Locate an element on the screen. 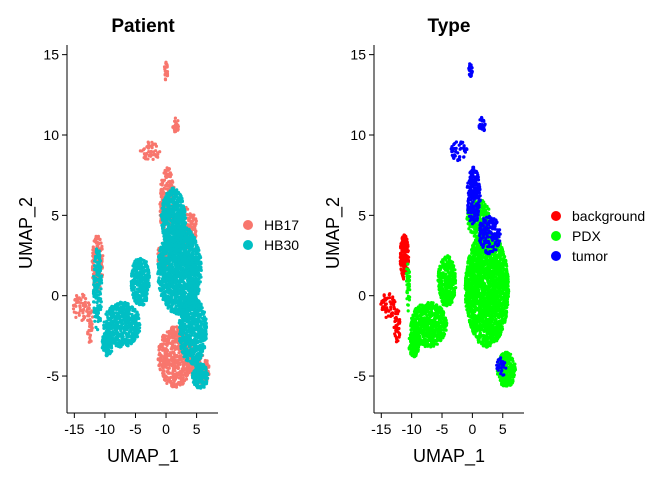 This screenshot has height=480, width=672. patient-points is located at coordinates (141, 225).